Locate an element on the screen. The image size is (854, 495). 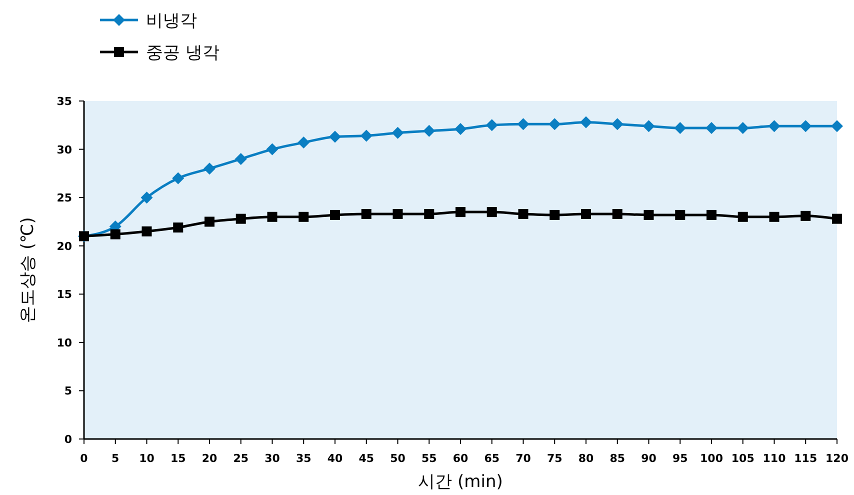
x-tick-label: 75 is located at coordinates (554, 458).